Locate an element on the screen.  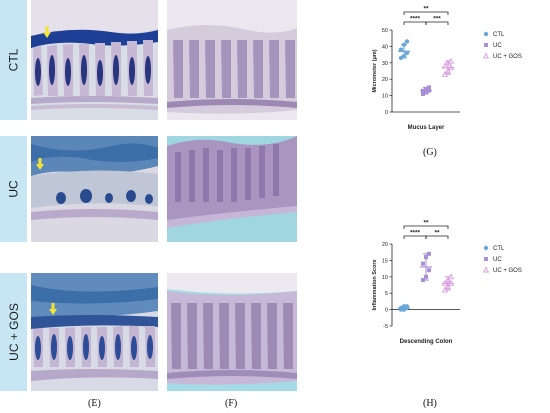
y-axis-label: Inflammation Score is located at coordinates (375, 284).